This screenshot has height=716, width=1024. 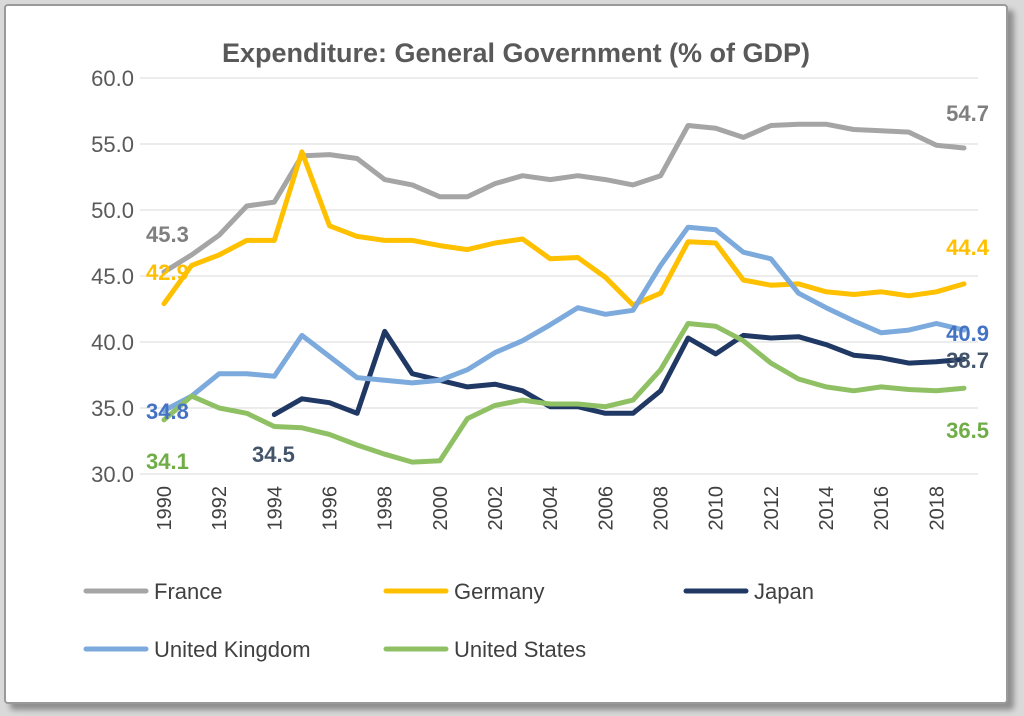 I want to click on start-label: 45.3, so click(x=167, y=234).